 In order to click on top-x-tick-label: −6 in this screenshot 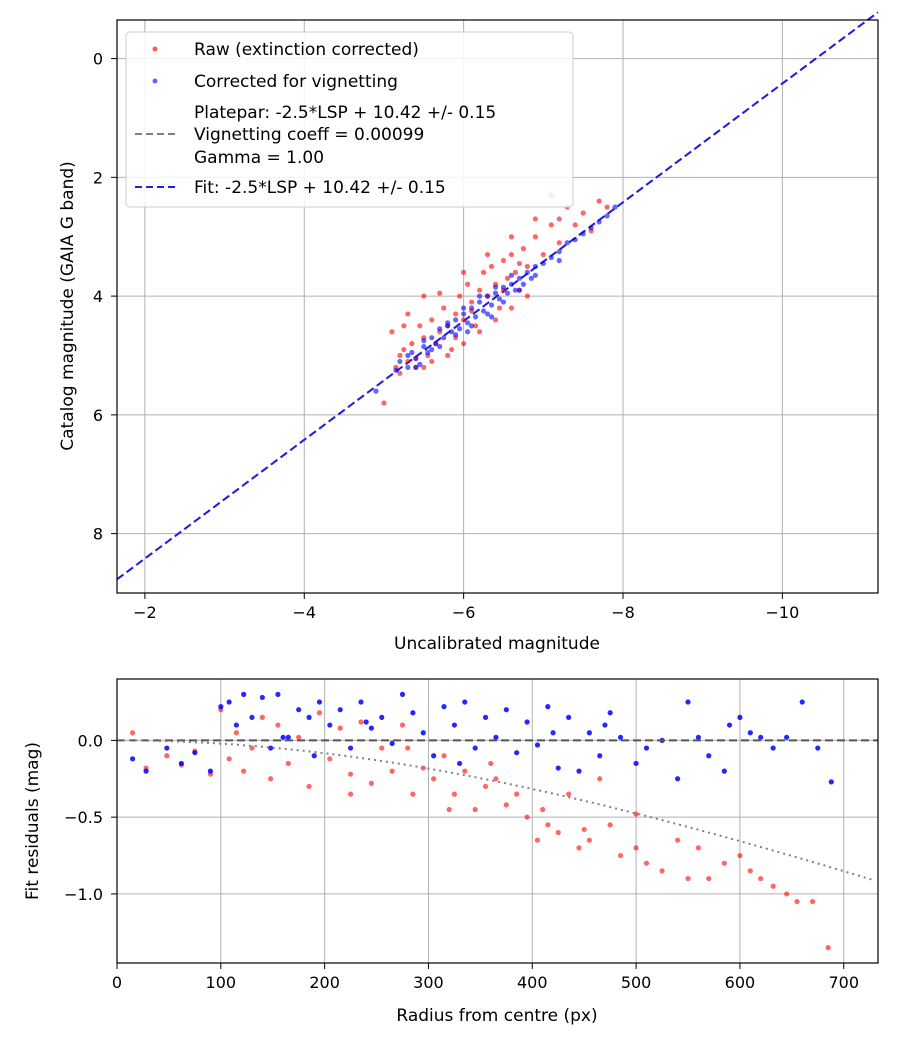, I will do `click(464, 612)`.